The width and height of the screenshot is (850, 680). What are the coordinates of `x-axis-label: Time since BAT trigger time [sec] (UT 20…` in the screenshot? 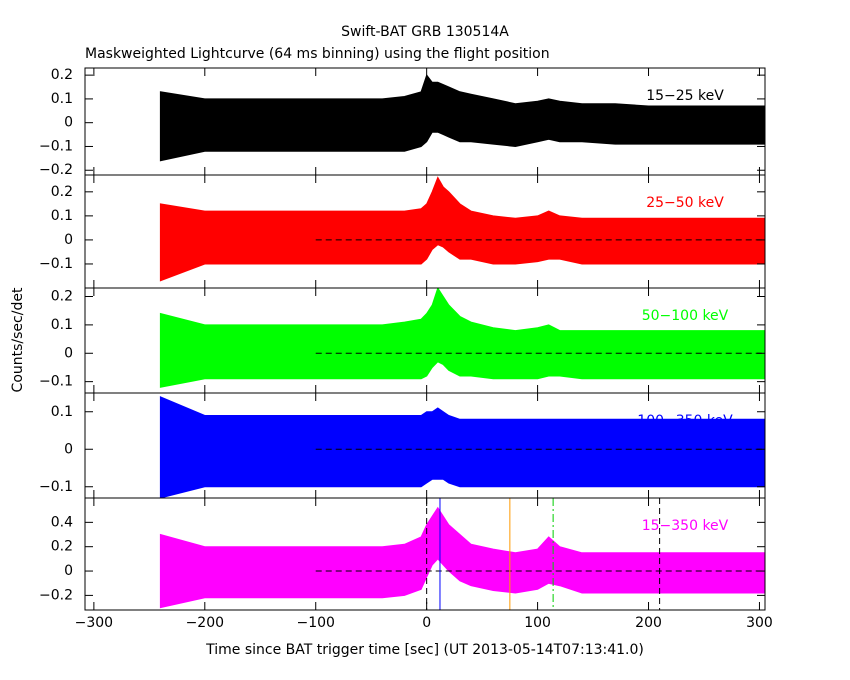 It's located at (424, 650).